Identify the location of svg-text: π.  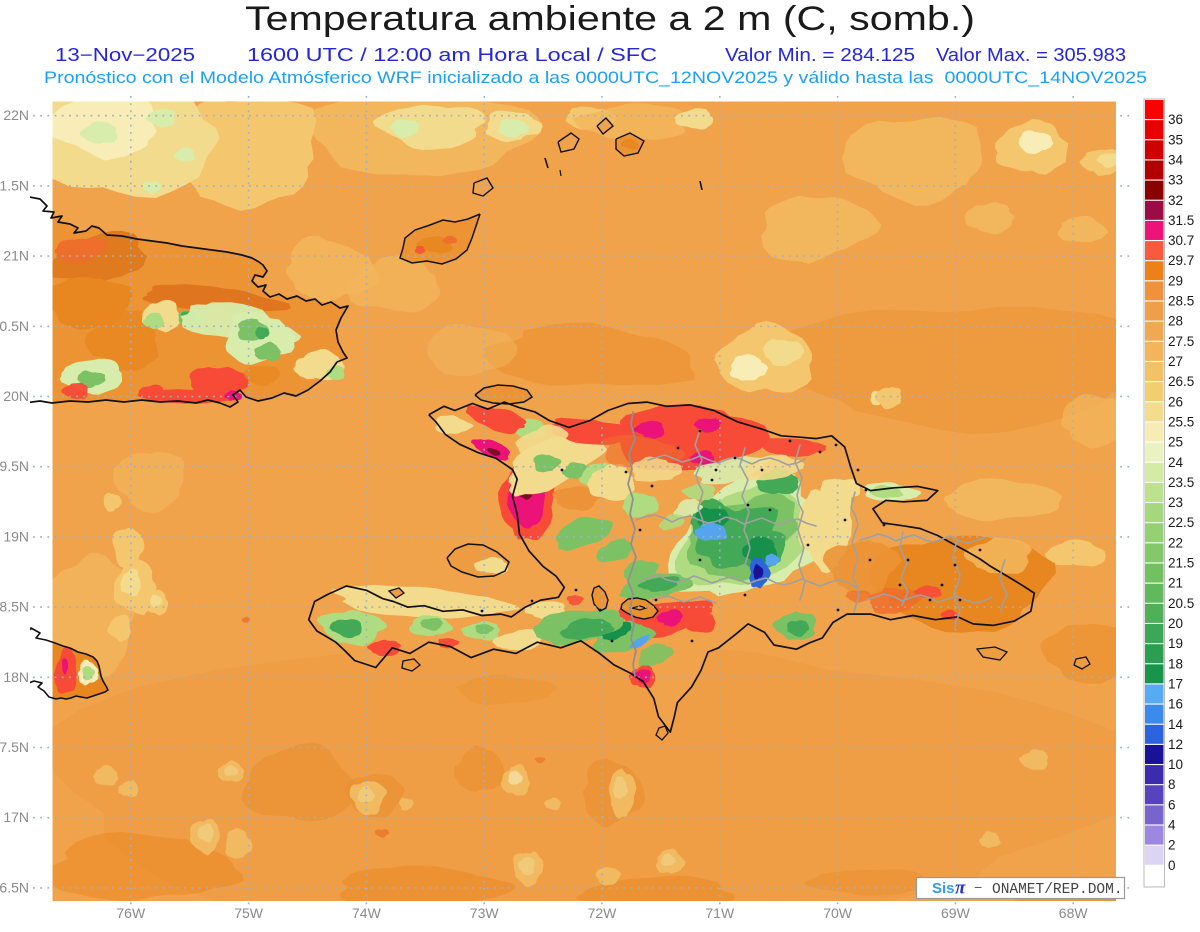
(960, 888).